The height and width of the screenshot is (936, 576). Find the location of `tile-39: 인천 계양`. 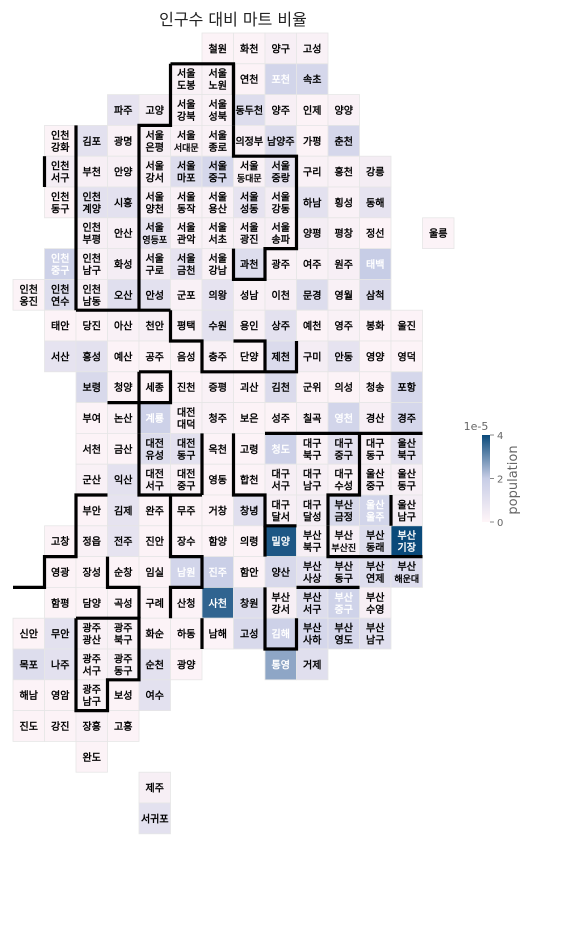

tile-39: 인천 계양 is located at coordinates (91, 202).